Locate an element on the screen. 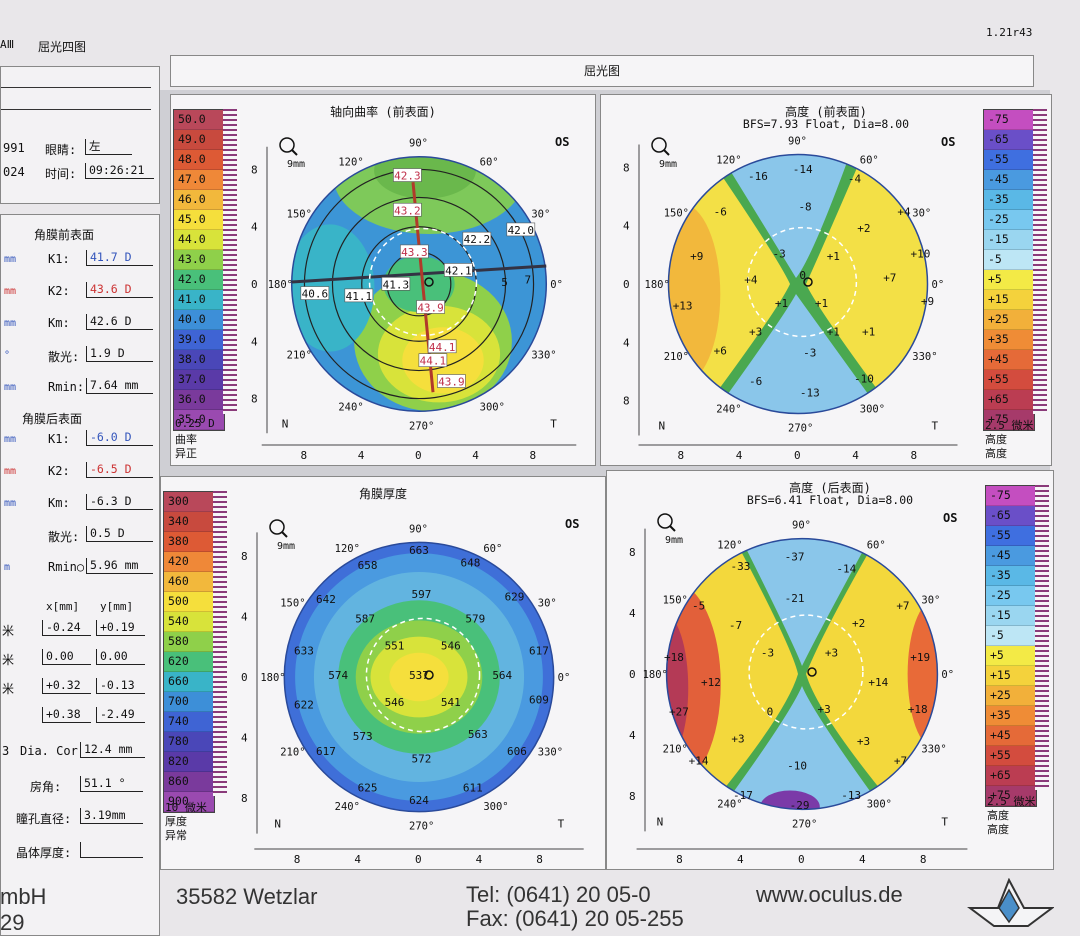 This screenshot has height=936, width=1080. dob-partial: 991 is located at coordinates (14, 148).